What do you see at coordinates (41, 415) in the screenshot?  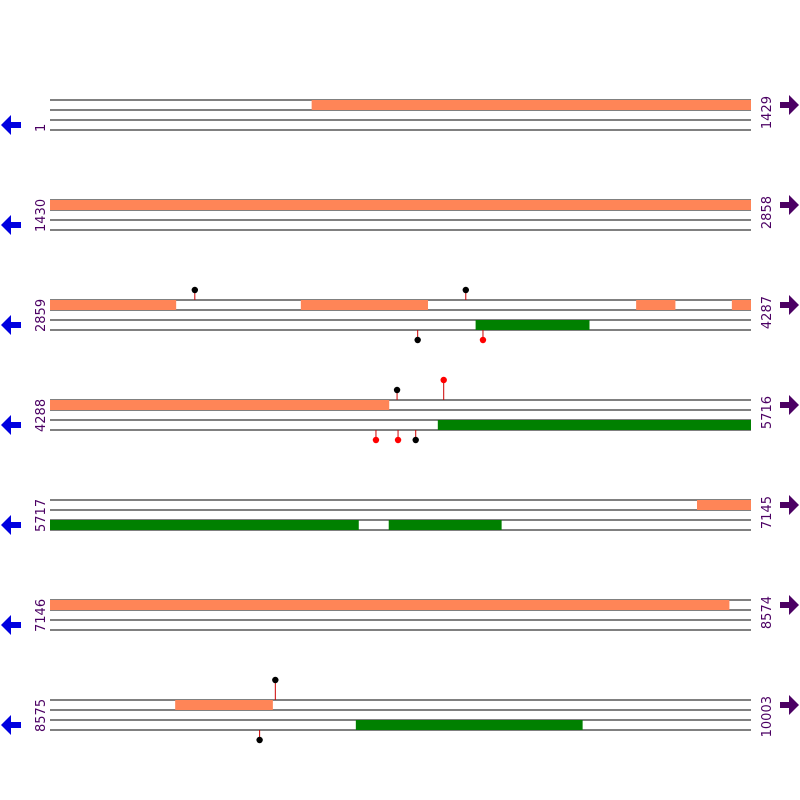 I see `start-position-label: 4288` at bounding box center [41, 415].